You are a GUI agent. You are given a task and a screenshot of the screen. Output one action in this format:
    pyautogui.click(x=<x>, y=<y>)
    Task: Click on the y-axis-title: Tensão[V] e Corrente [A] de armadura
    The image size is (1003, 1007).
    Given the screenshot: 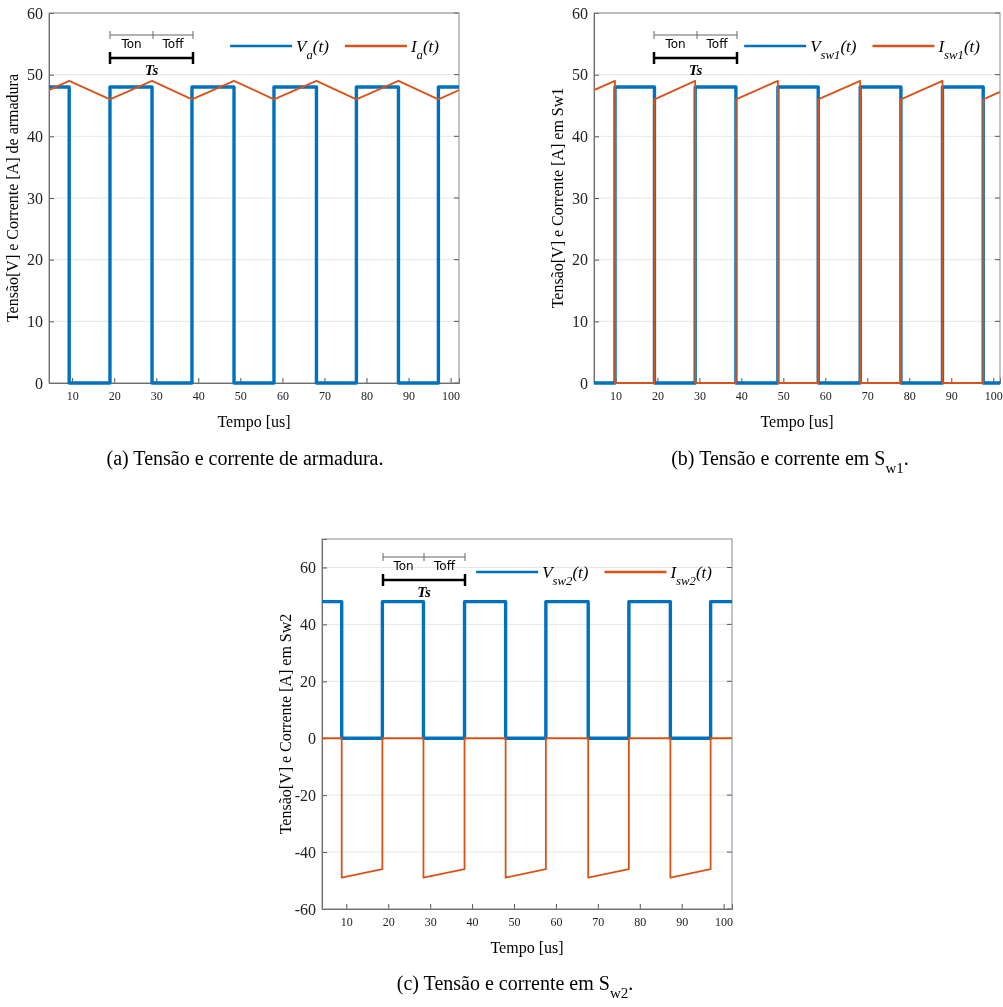 What is the action you would take?
    pyautogui.click(x=12, y=198)
    